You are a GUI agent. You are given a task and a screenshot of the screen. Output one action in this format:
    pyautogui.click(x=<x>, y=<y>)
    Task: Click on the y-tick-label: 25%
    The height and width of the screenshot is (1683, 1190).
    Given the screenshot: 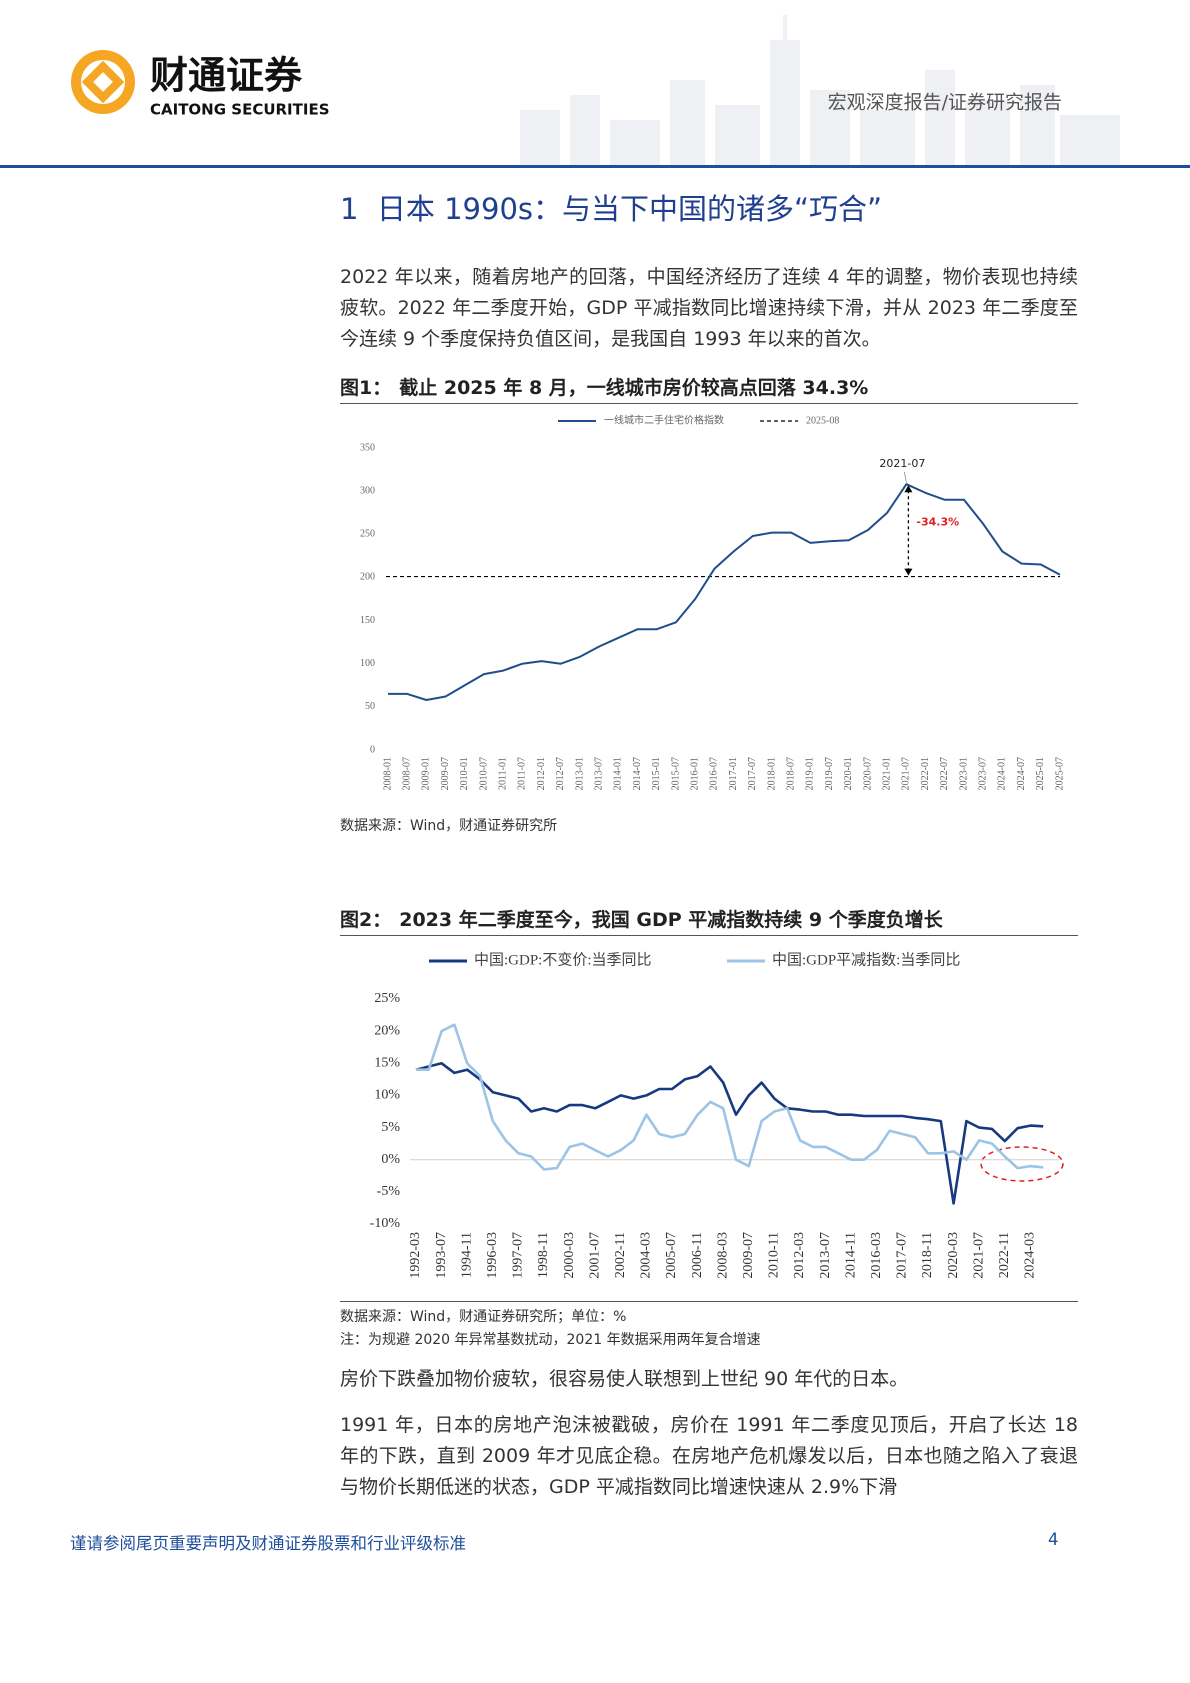 What is the action you would take?
    pyautogui.click(x=387, y=998)
    